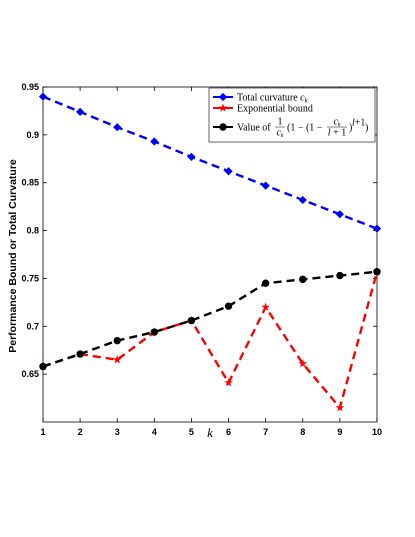 Image resolution: width=415 pixels, height=537 pixels. I want to click on x-tick-label: 5, so click(191, 432).